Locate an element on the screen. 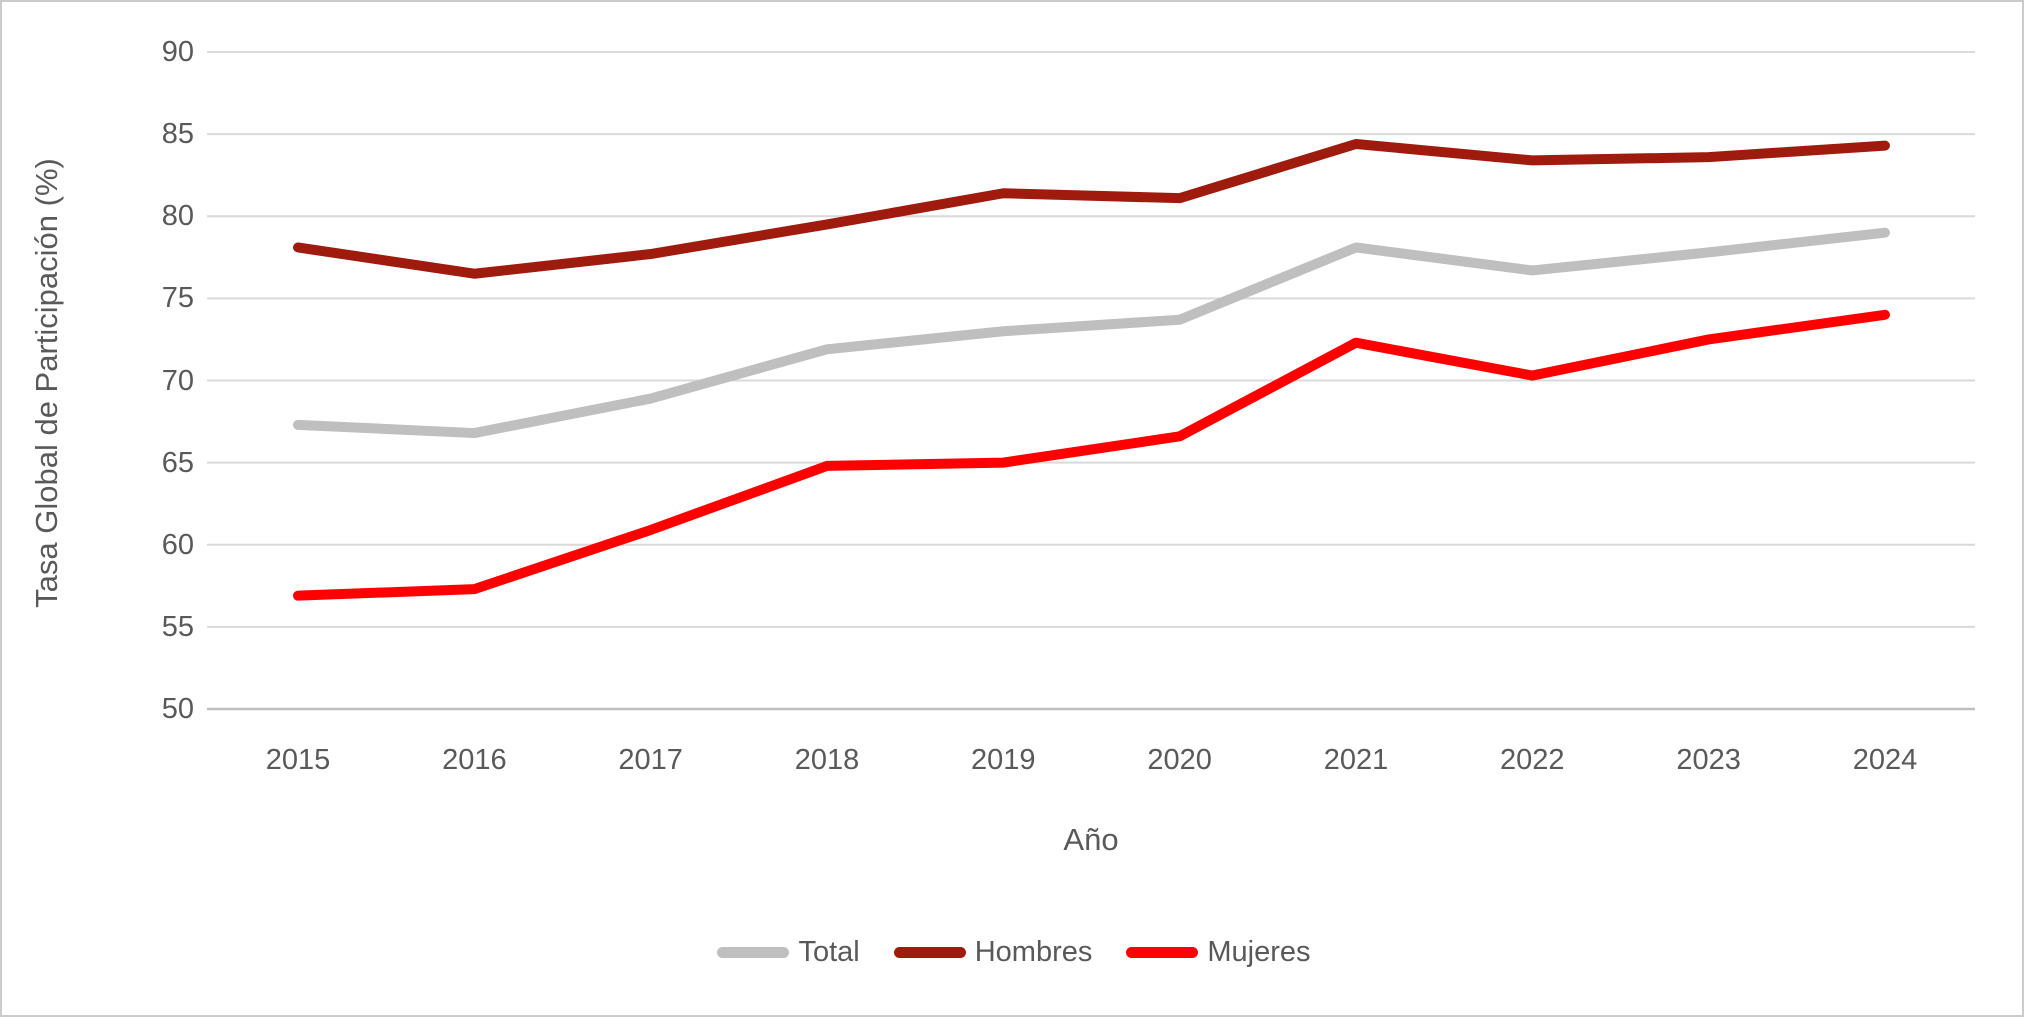  legend-label: Mujeres is located at coordinates (1259, 952).